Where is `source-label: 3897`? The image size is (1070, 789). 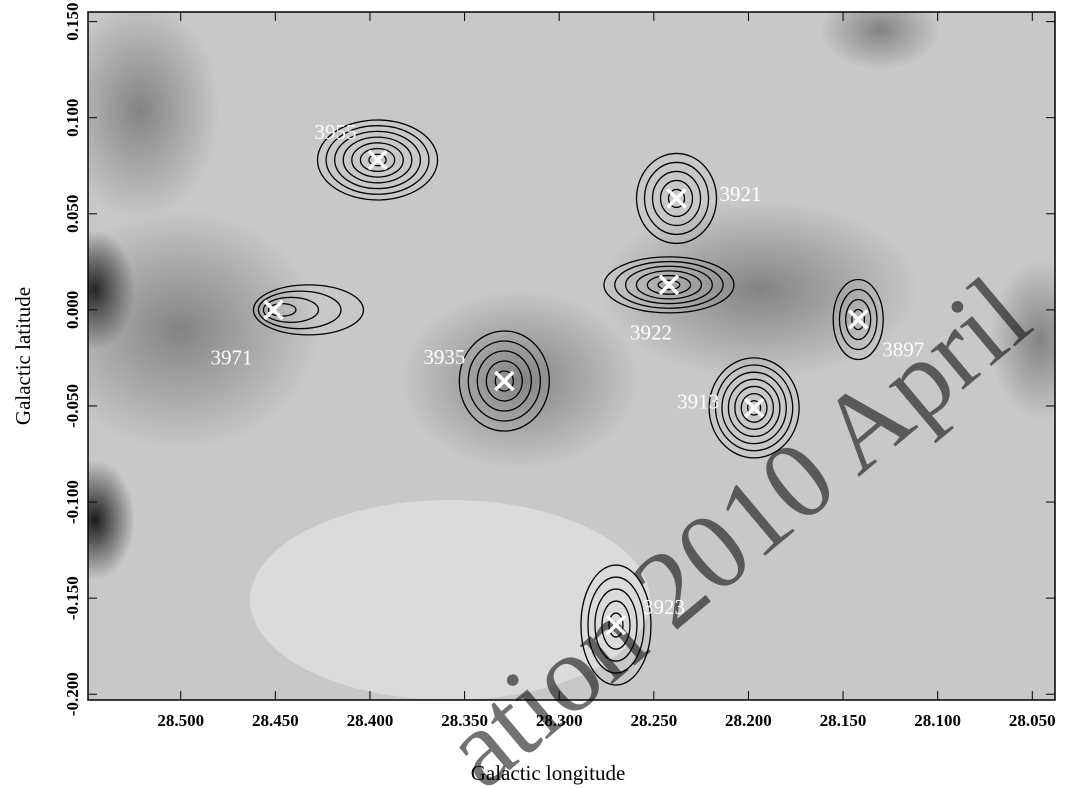
source-label: 3897 is located at coordinates (903, 349).